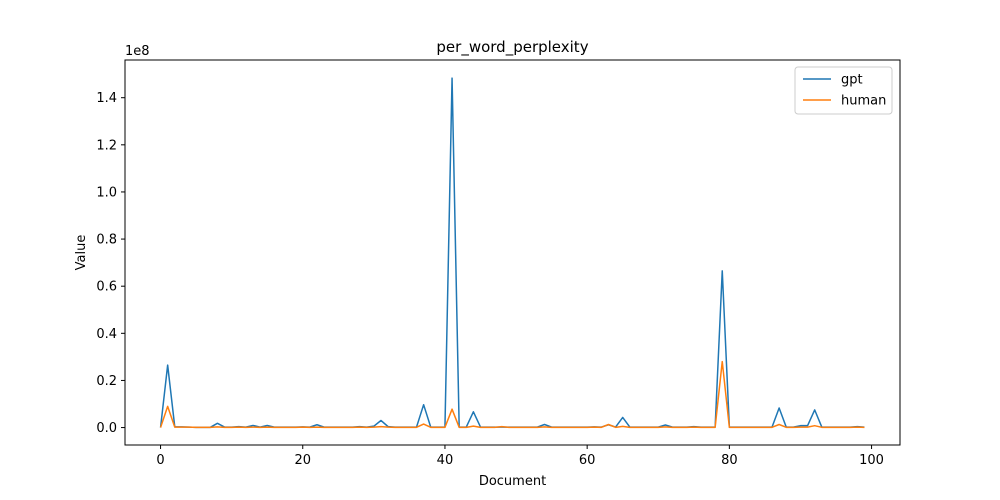 Image resolution: width=1000 pixels, height=500 pixels. Describe the element at coordinates (106, 240) in the screenshot. I see `y-tick-label: 0.8` at that location.